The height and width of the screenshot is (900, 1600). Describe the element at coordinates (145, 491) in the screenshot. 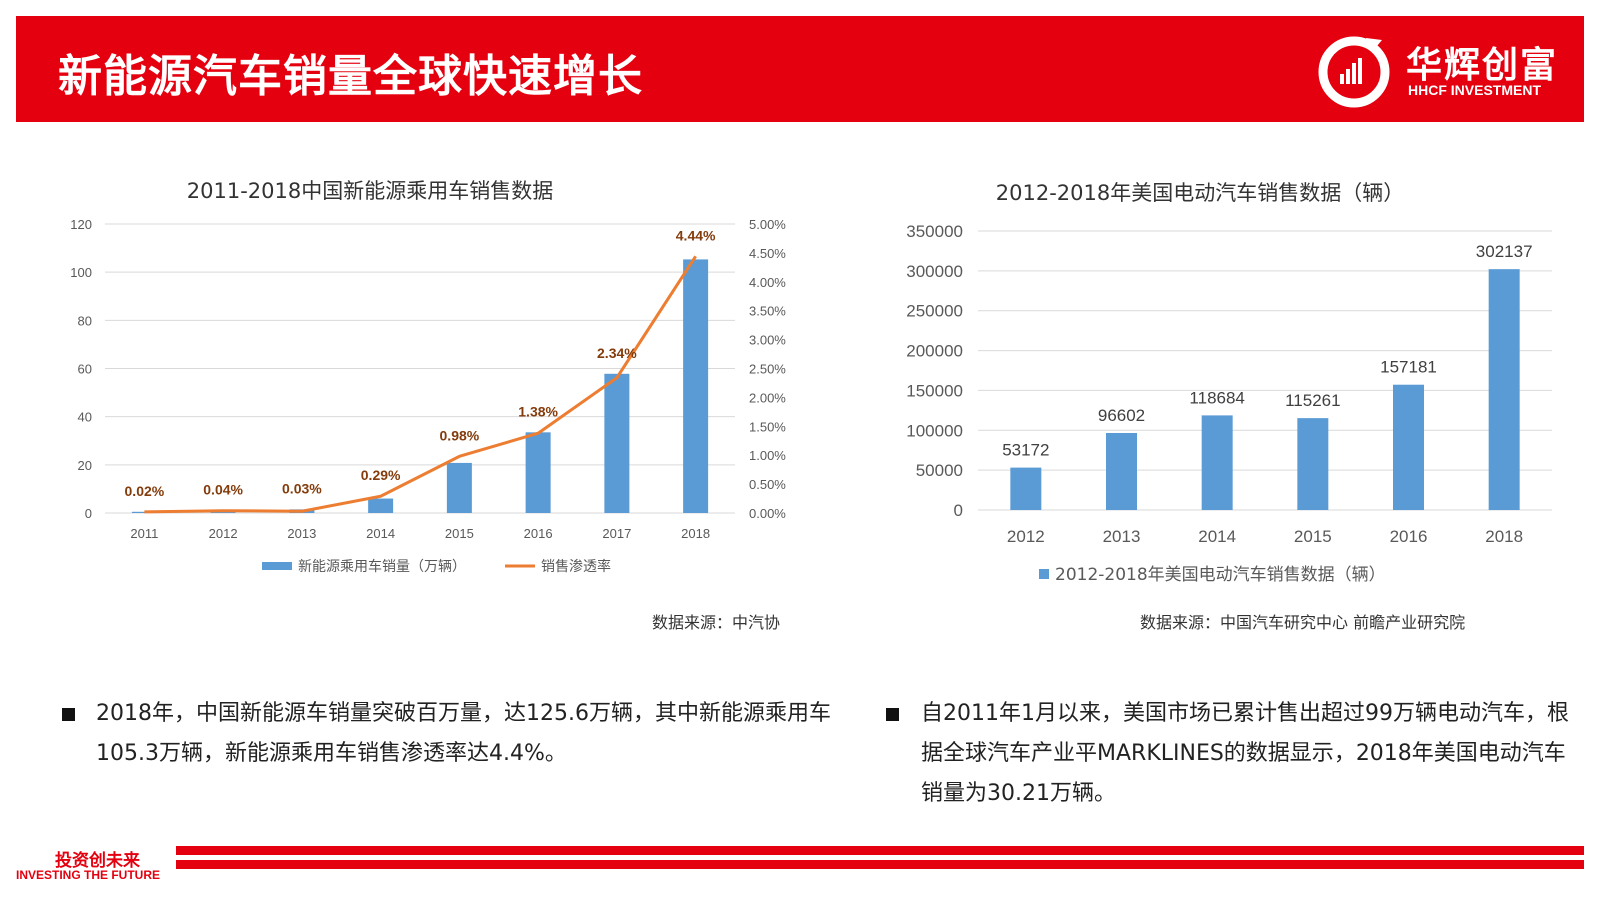

I see `data-label: 0.02%` at that location.